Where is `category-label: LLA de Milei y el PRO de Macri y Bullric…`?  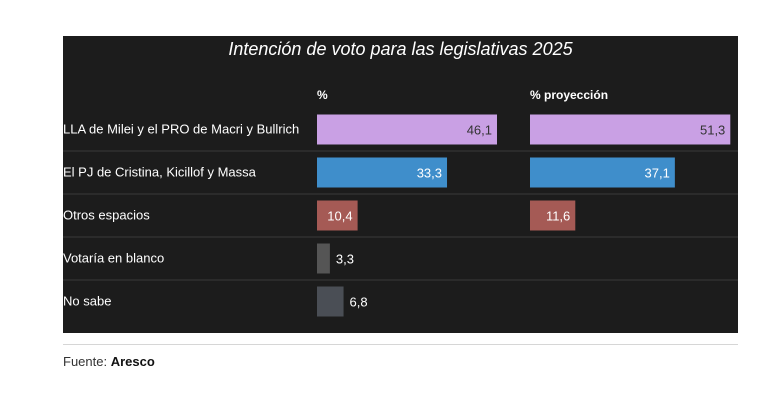 category-label: LLA de Milei y el PRO de Macri y Bullric… is located at coordinates (181, 129).